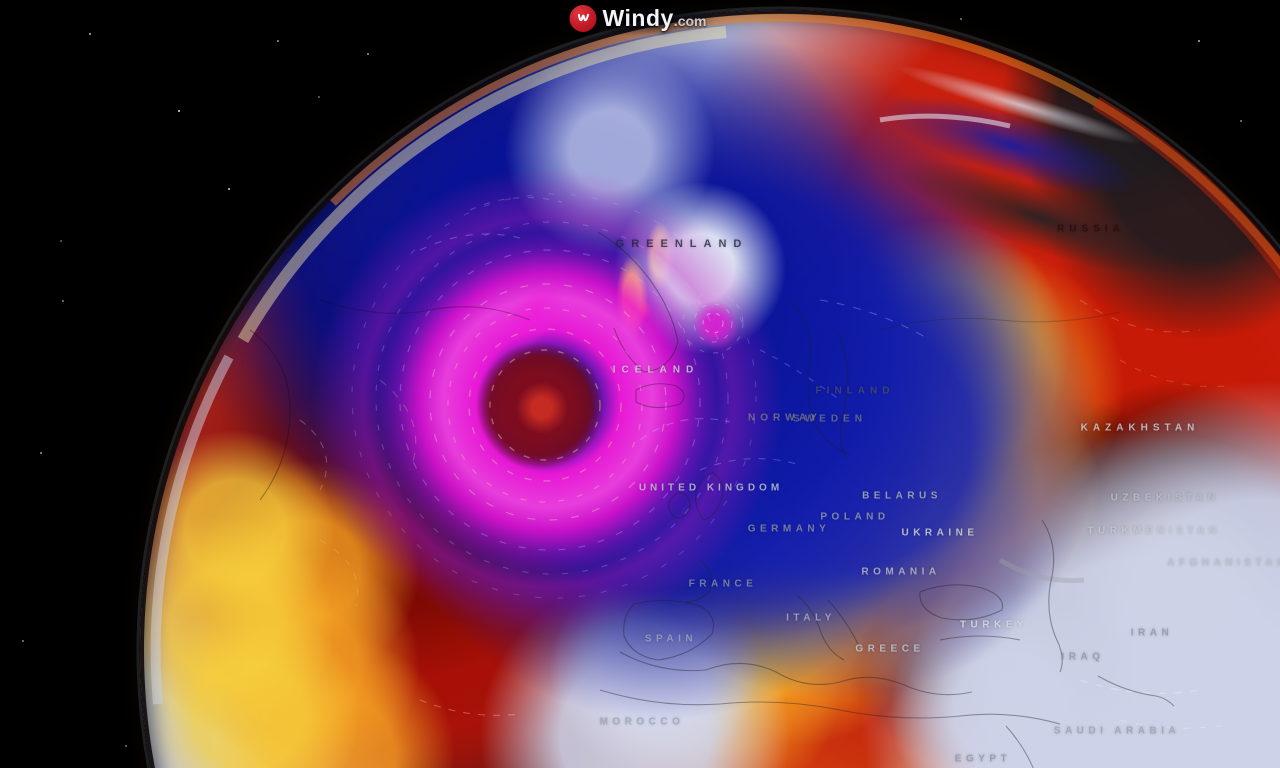 The width and height of the screenshot is (1280, 768). I want to click on brand-suffix: .com, so click(690, 21).